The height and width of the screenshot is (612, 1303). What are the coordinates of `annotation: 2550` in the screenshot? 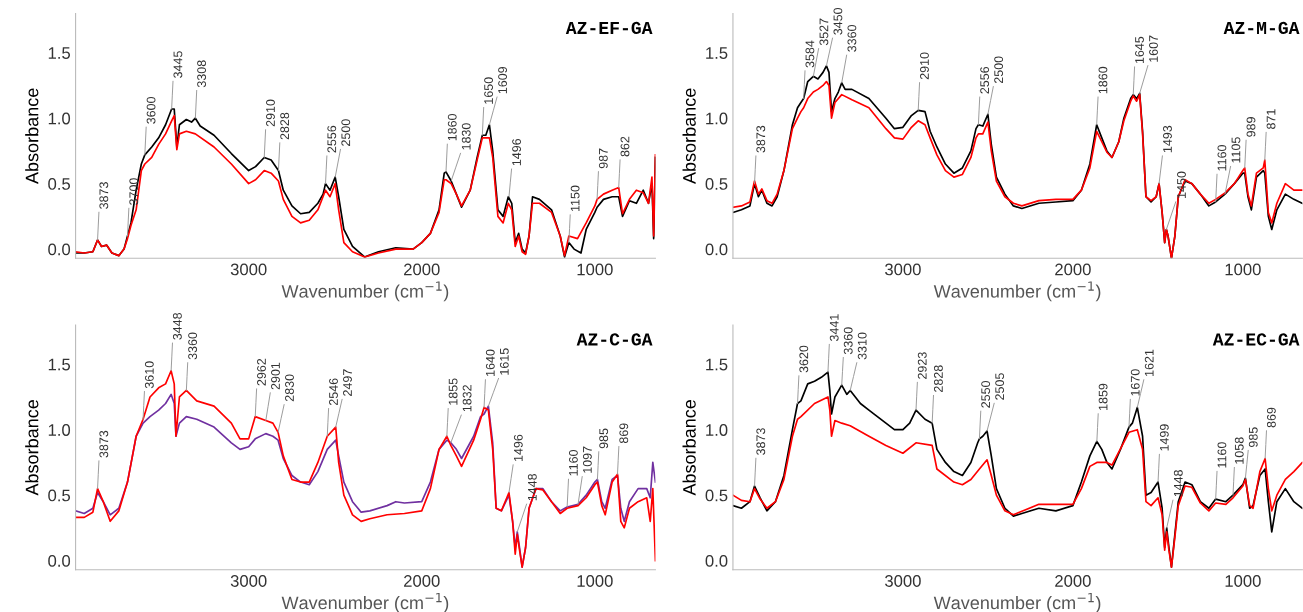 It's located at (986, 394).